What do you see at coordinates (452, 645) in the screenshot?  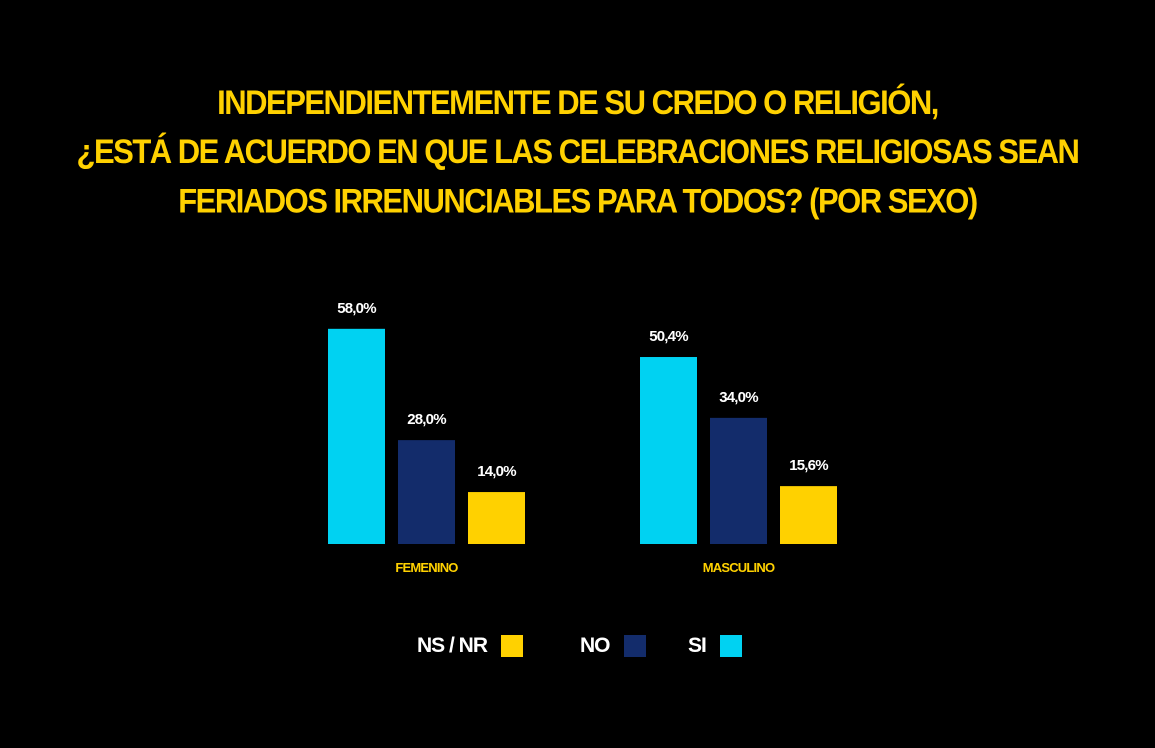 I see `legend-label-ns-nr: NS / NR` at bounding box center [452, 645].